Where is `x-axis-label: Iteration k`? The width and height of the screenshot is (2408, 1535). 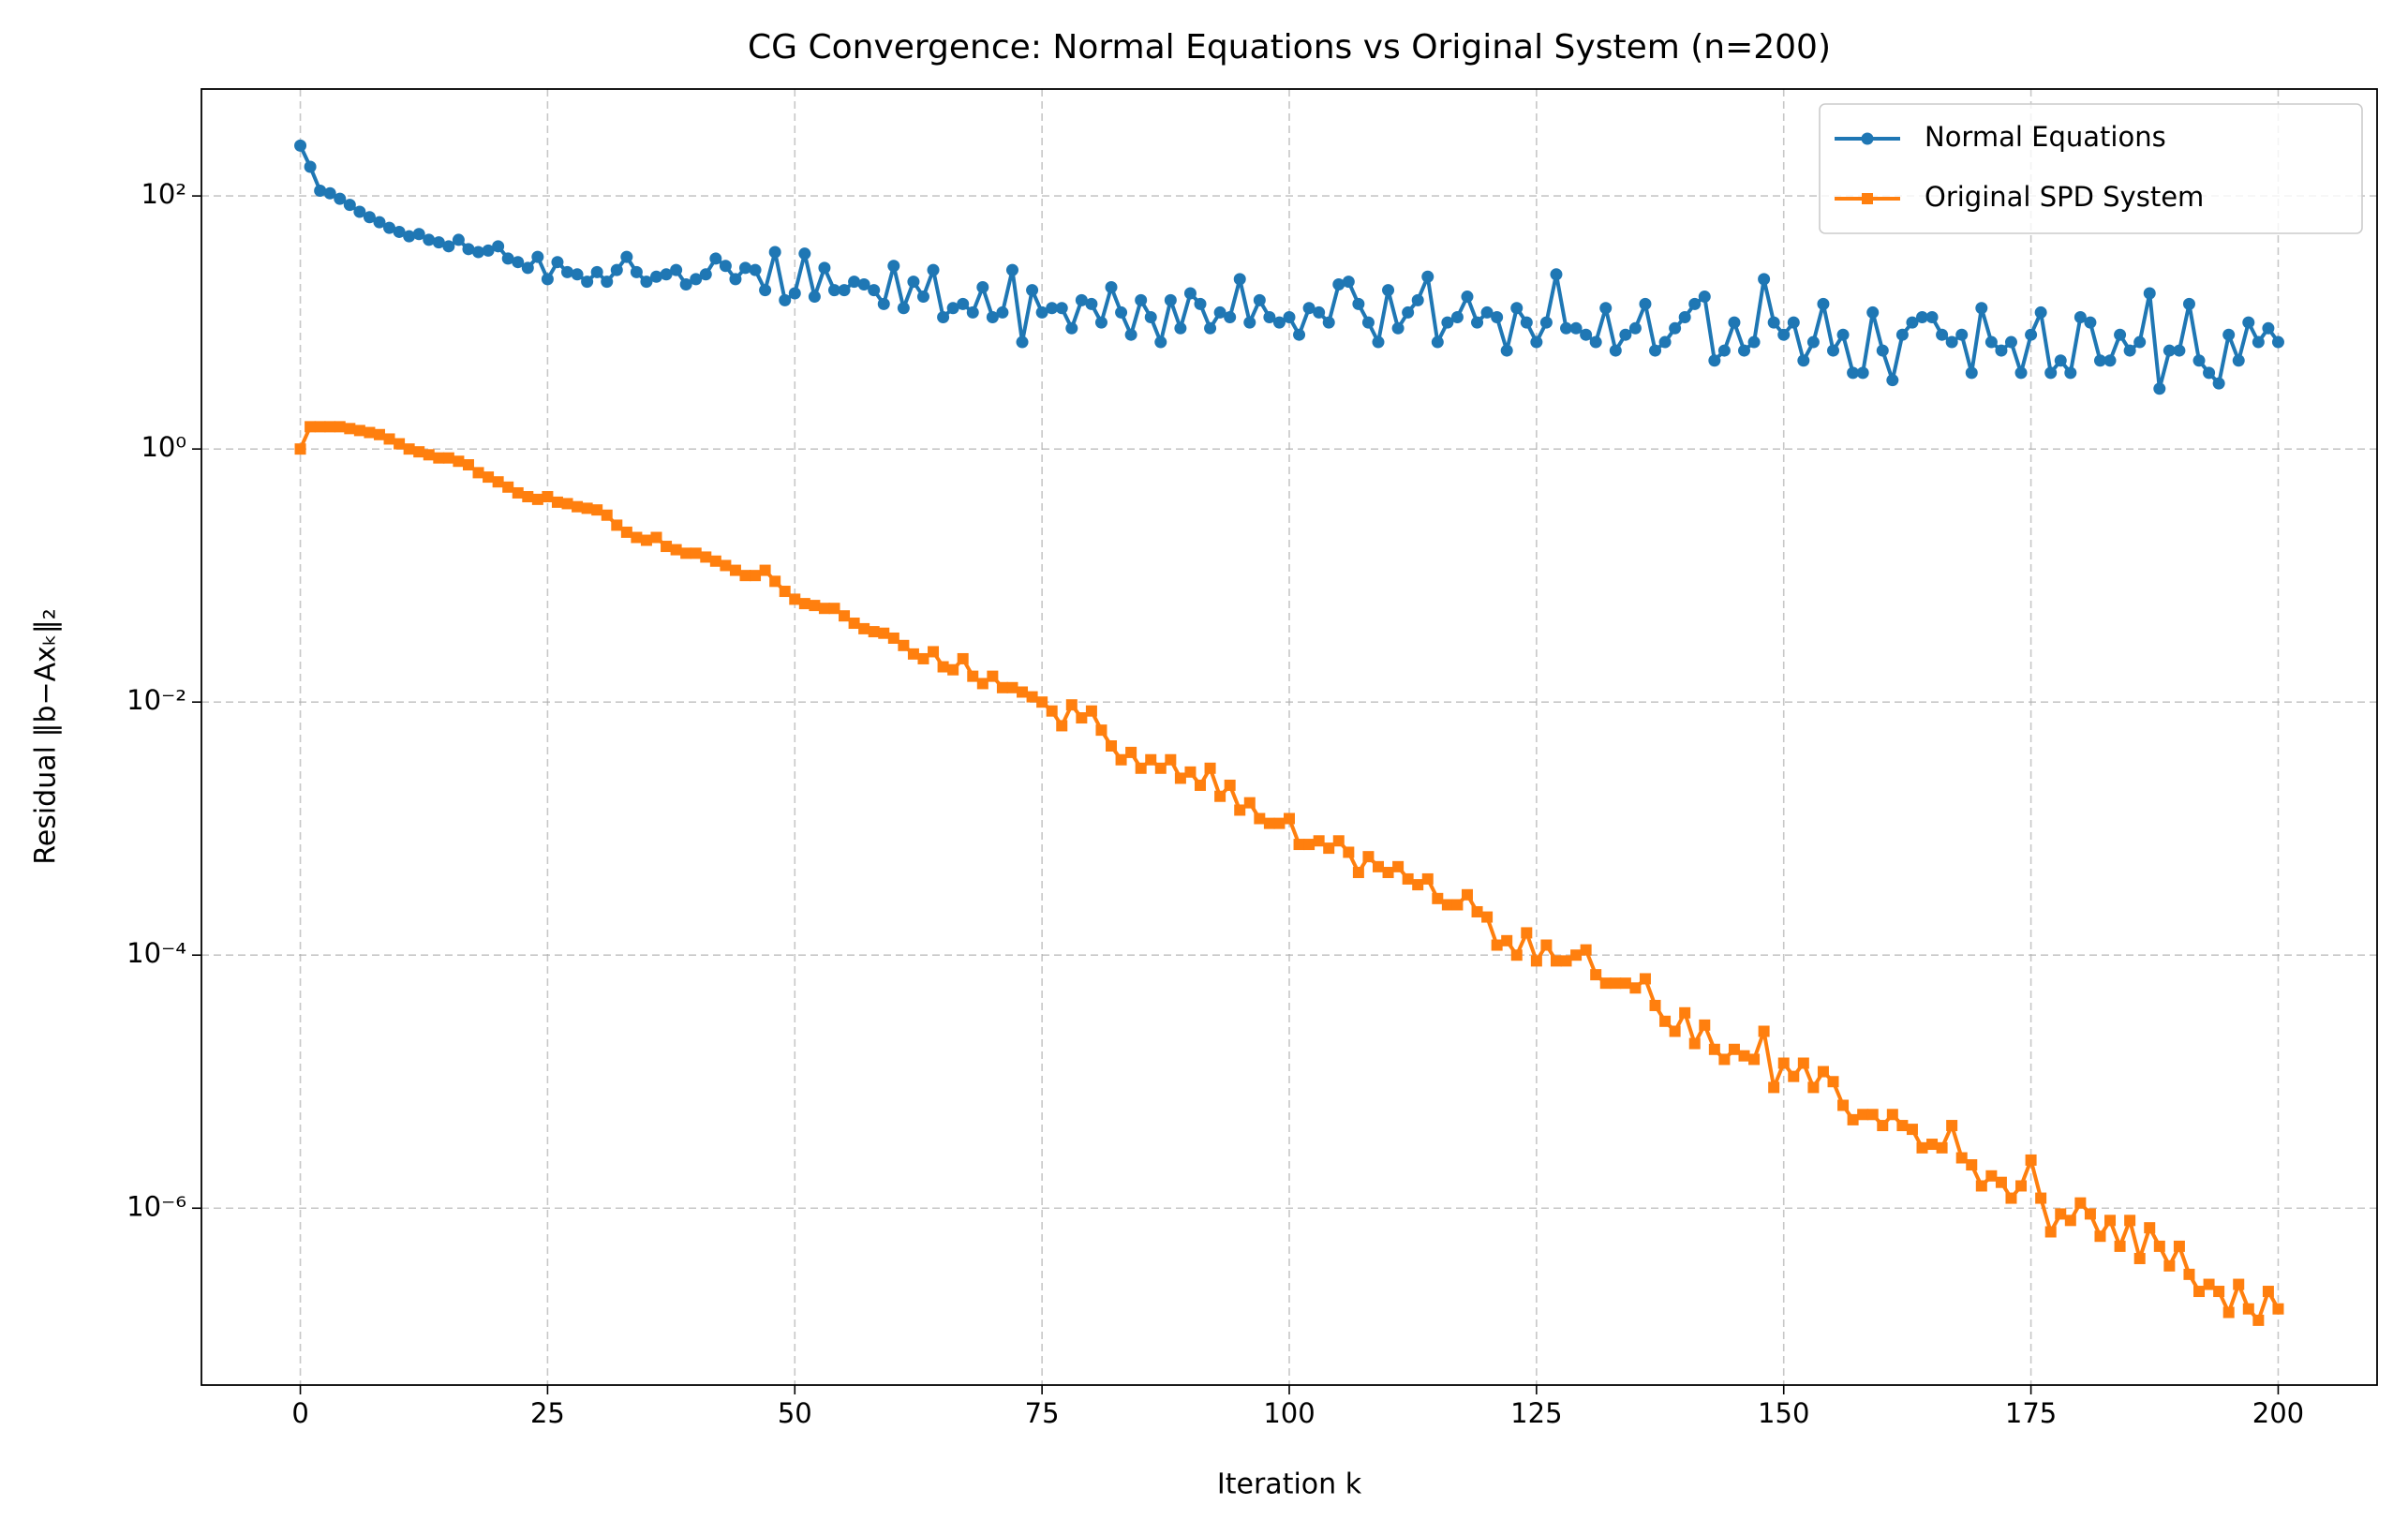 x-axis-label: Iteration k is located at coordinates (1289, 1484).